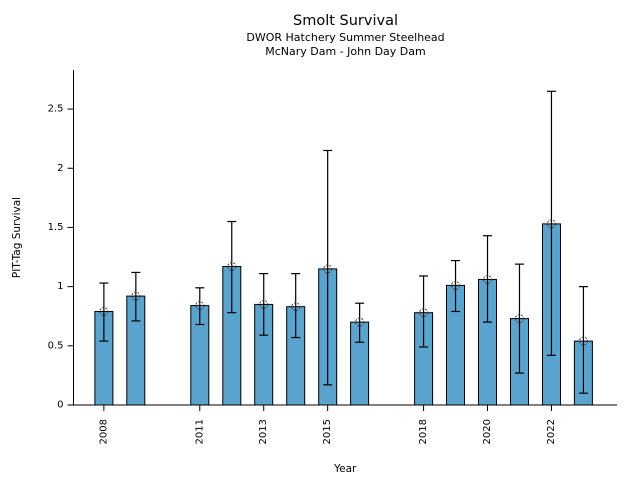 The width and height of the screenshot is (640, 480). Describe the element at coordinates (56, 227) in the screenshot. I see `y-tick-label-1.5: 1.5` at that location.